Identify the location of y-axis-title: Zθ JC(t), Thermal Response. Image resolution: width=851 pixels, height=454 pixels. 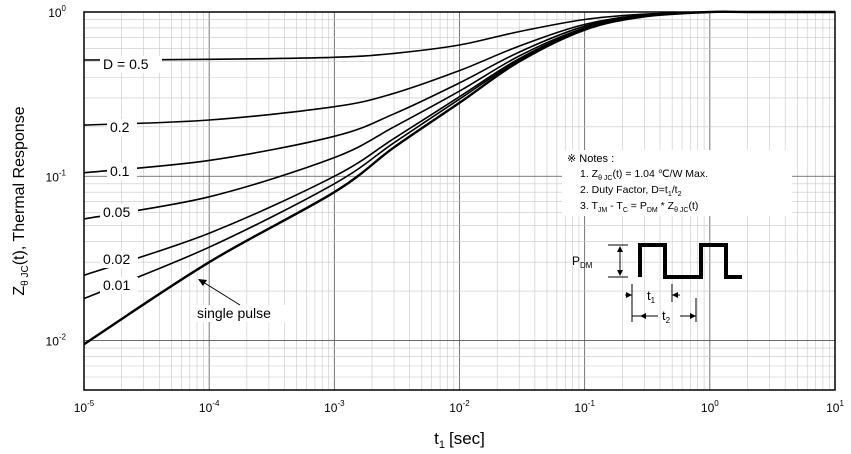
(21, 200).